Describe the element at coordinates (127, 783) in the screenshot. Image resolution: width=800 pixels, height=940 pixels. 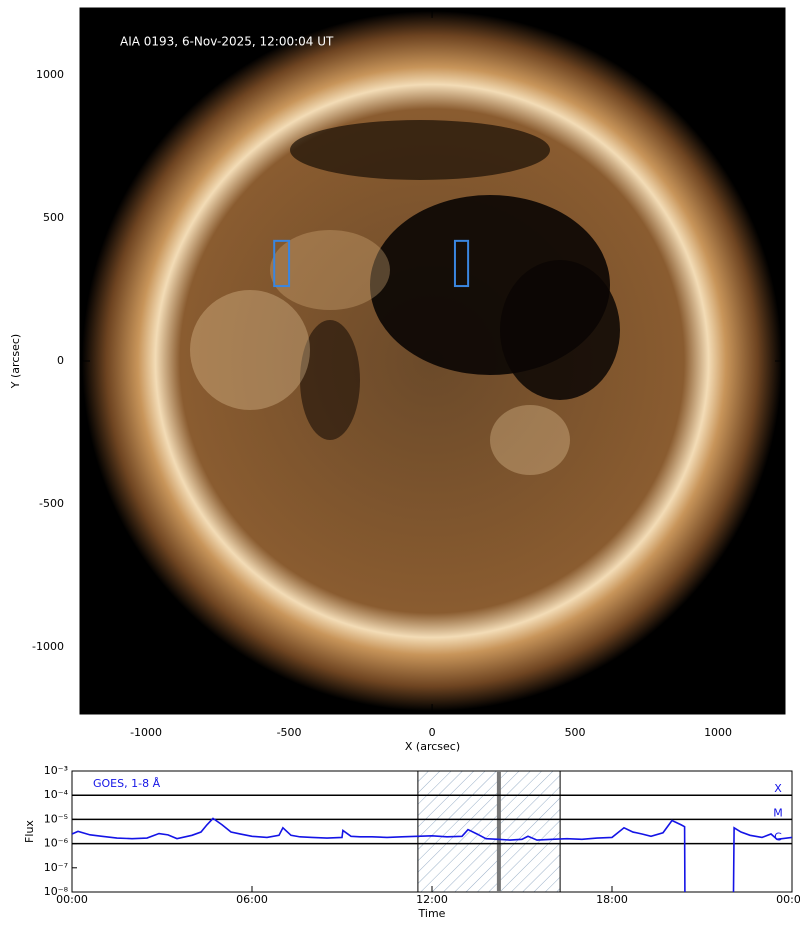
I see `annotation: GOES, 1-8 Å` at that location.